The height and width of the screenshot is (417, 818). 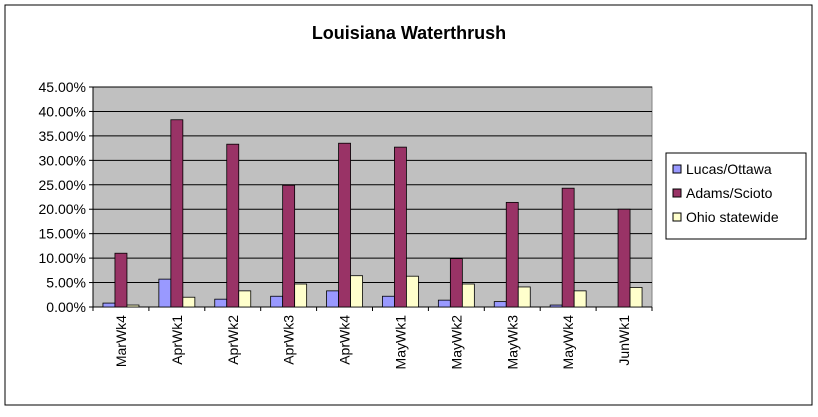 What do you see at coordinates (289, 340) in the screenshot?
I see `x-tick-label: AprWk3` at bounding box center [289, 340].